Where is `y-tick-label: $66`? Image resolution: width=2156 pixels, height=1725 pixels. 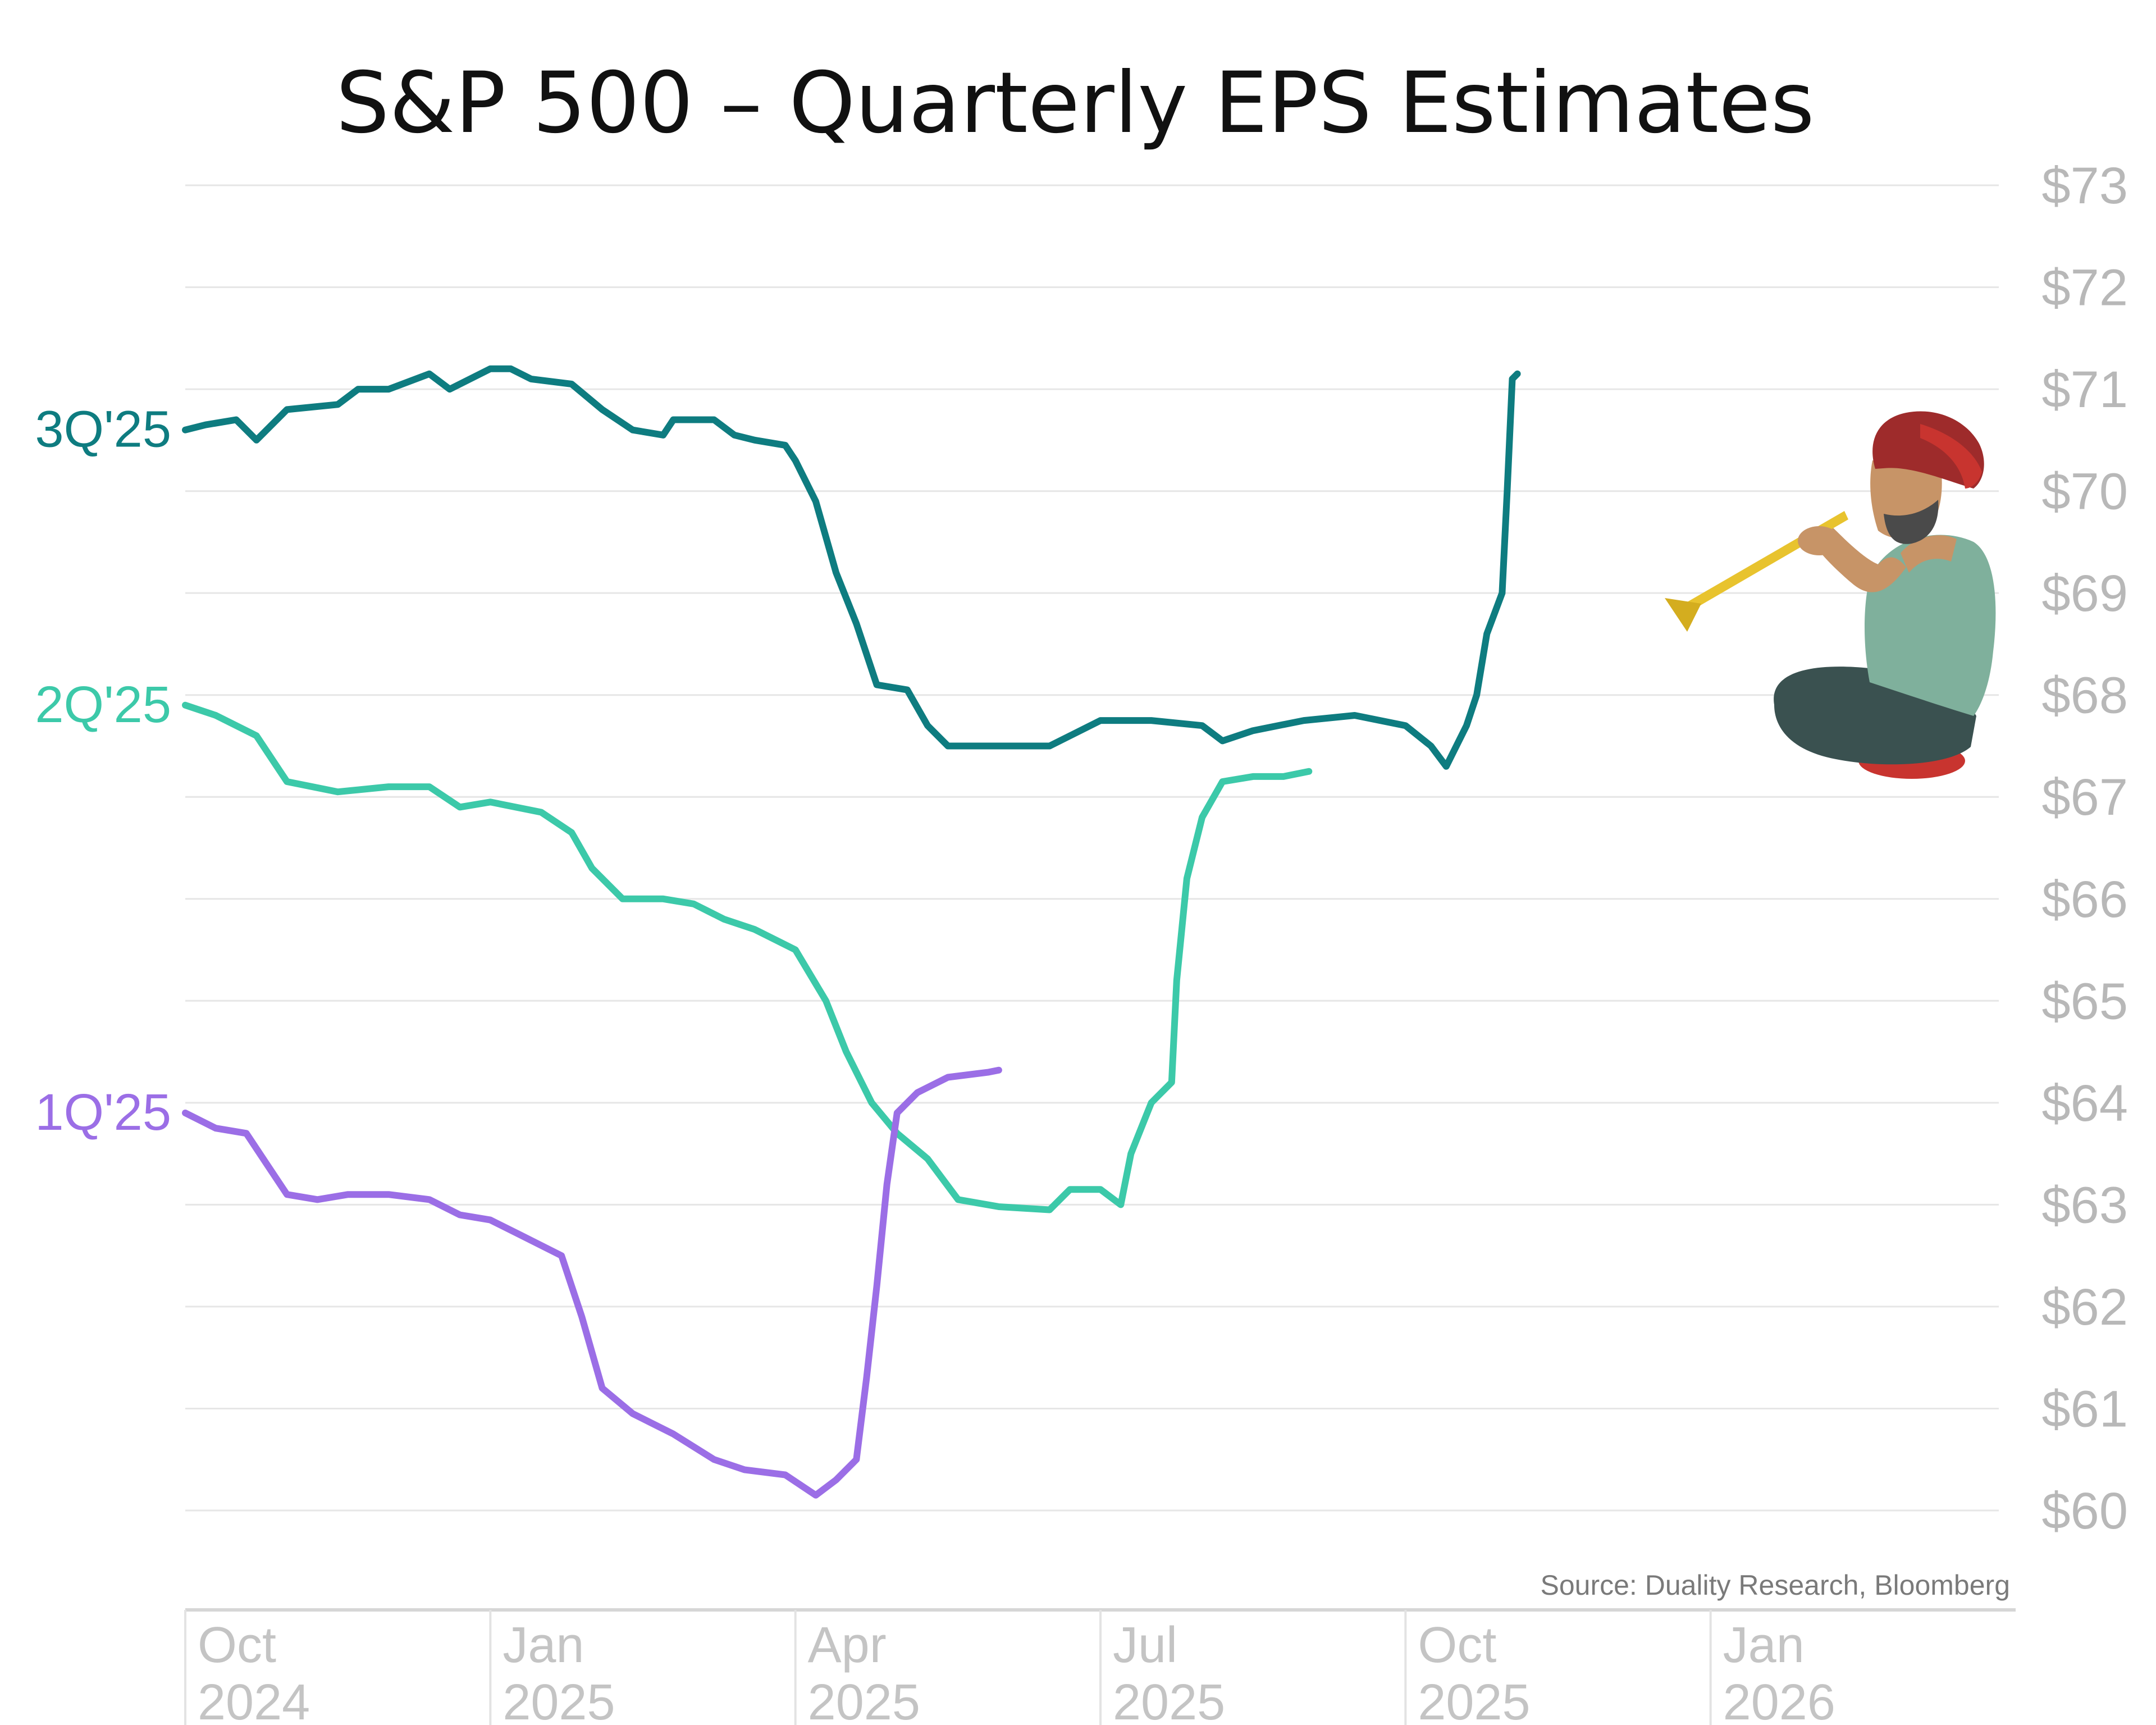
y-tick-label: $66 is located at coordinates (2085, 899).